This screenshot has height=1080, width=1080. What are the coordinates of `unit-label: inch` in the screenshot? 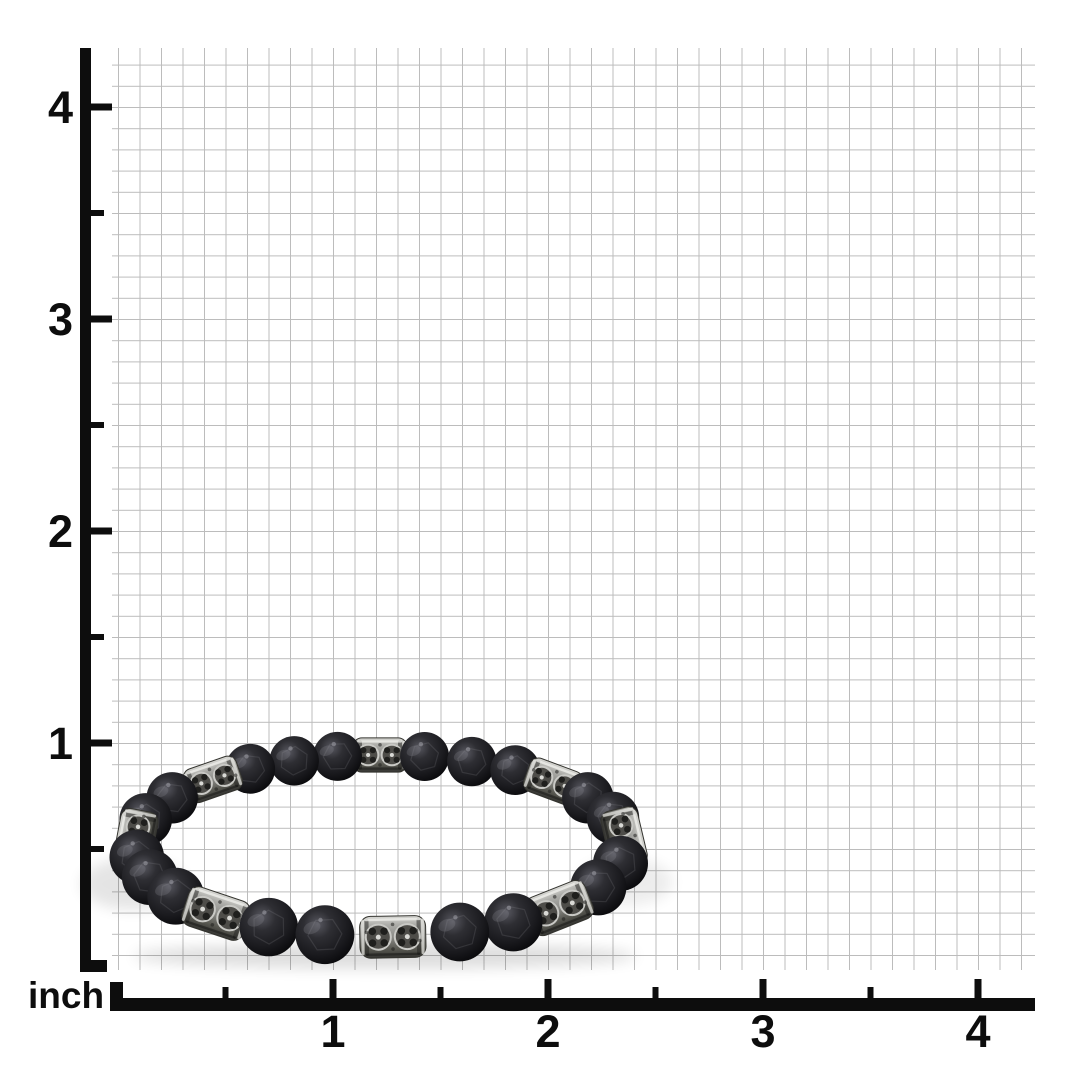 It's located at (66, 995).